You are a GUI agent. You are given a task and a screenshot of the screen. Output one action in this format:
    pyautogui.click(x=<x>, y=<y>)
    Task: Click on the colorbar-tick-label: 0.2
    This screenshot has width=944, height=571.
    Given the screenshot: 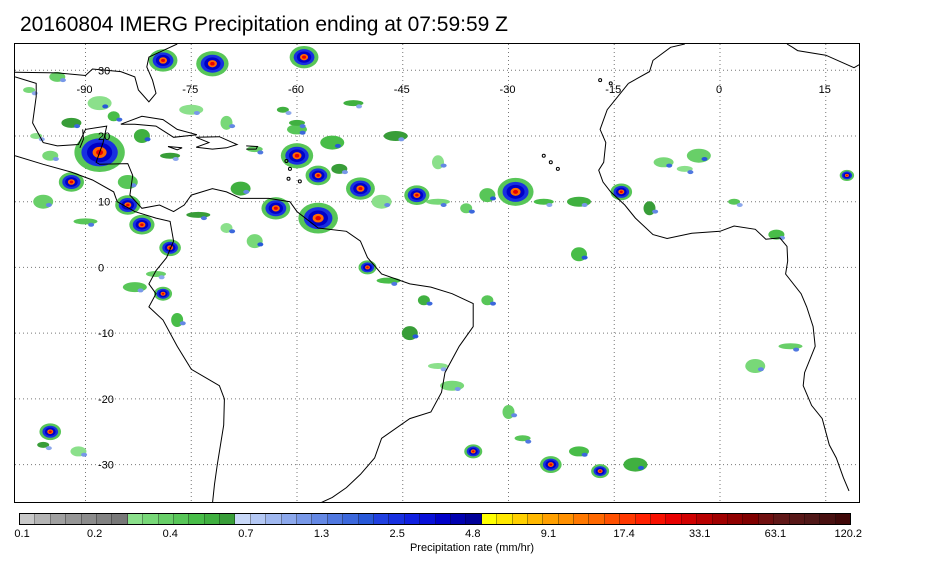 What is the action you would take?
    pyautogui.click(x=94, y=534)
    